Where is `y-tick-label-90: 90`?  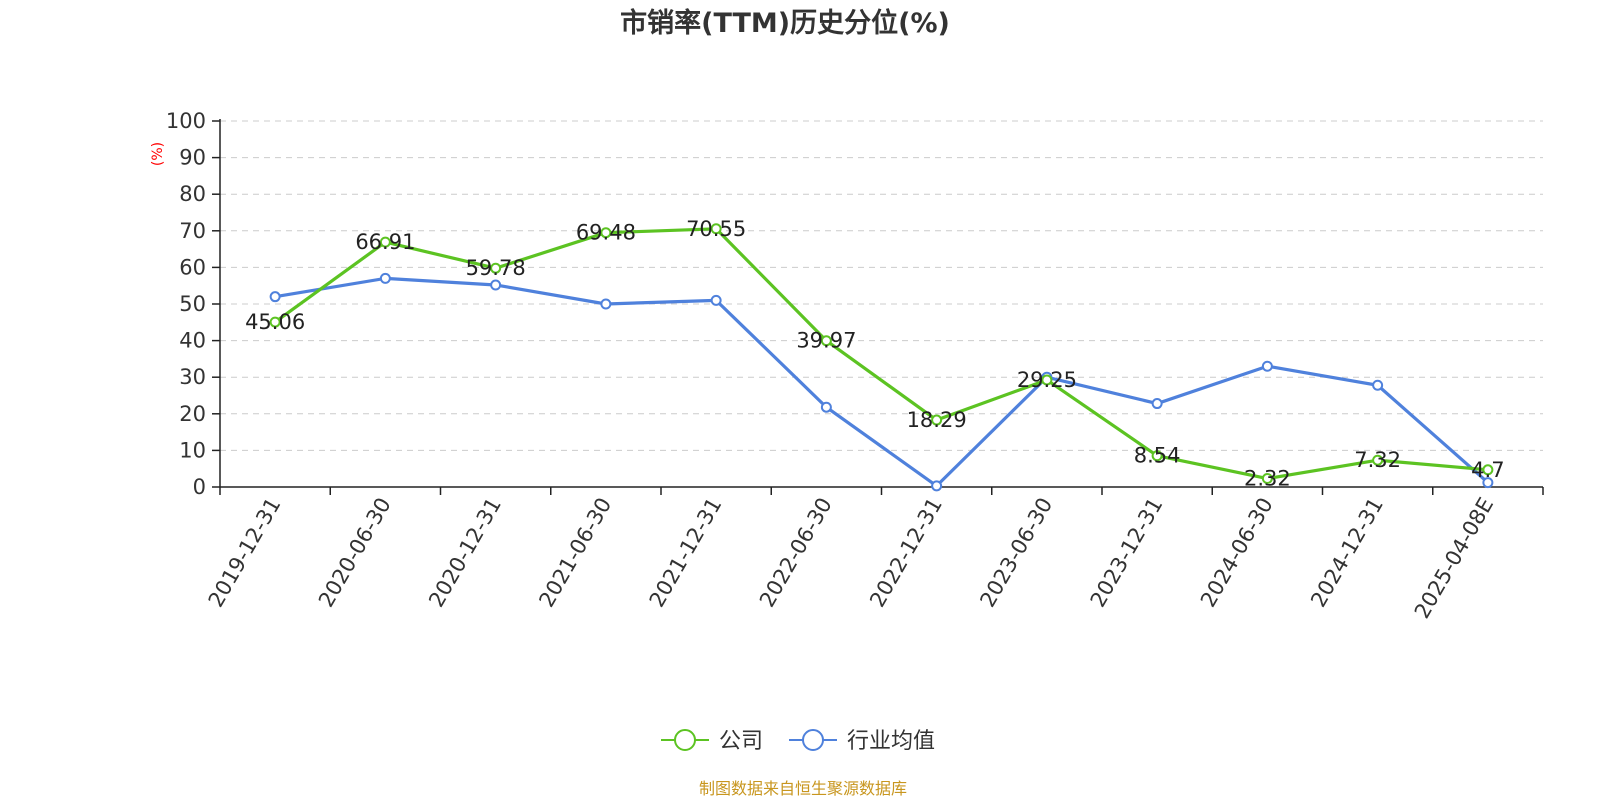
y-tick-label-90: 90 is located at coordinates (192, 158).